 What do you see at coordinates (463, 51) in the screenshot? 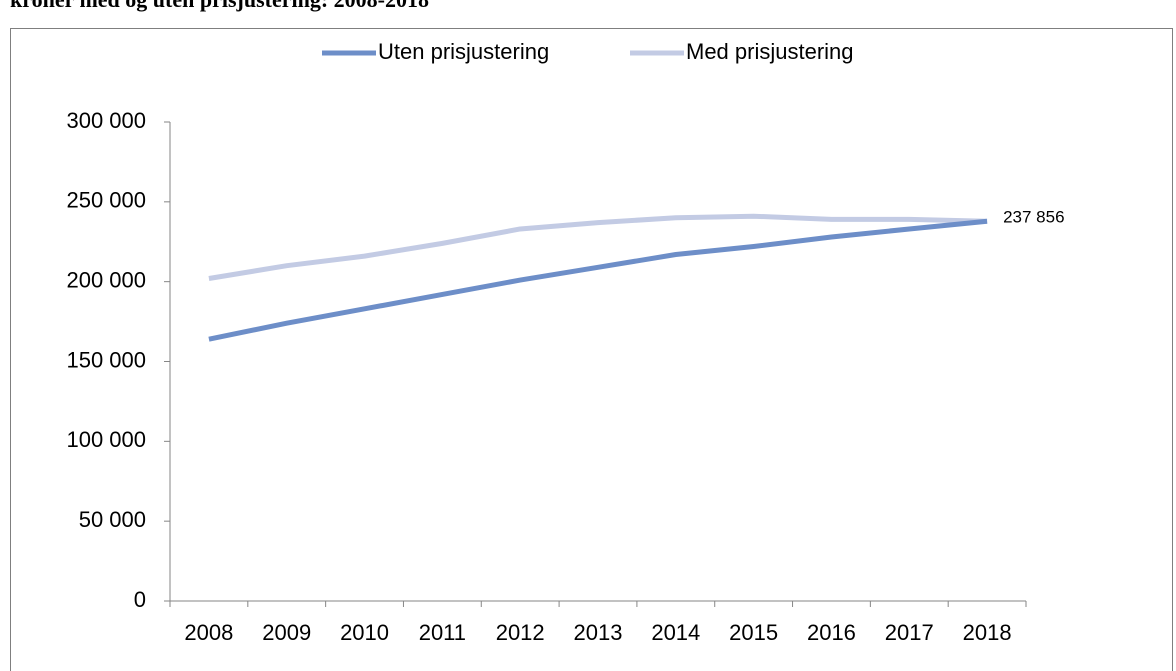
I see `legend-label: Uten prisjustering` at bounding box center [463, 51].